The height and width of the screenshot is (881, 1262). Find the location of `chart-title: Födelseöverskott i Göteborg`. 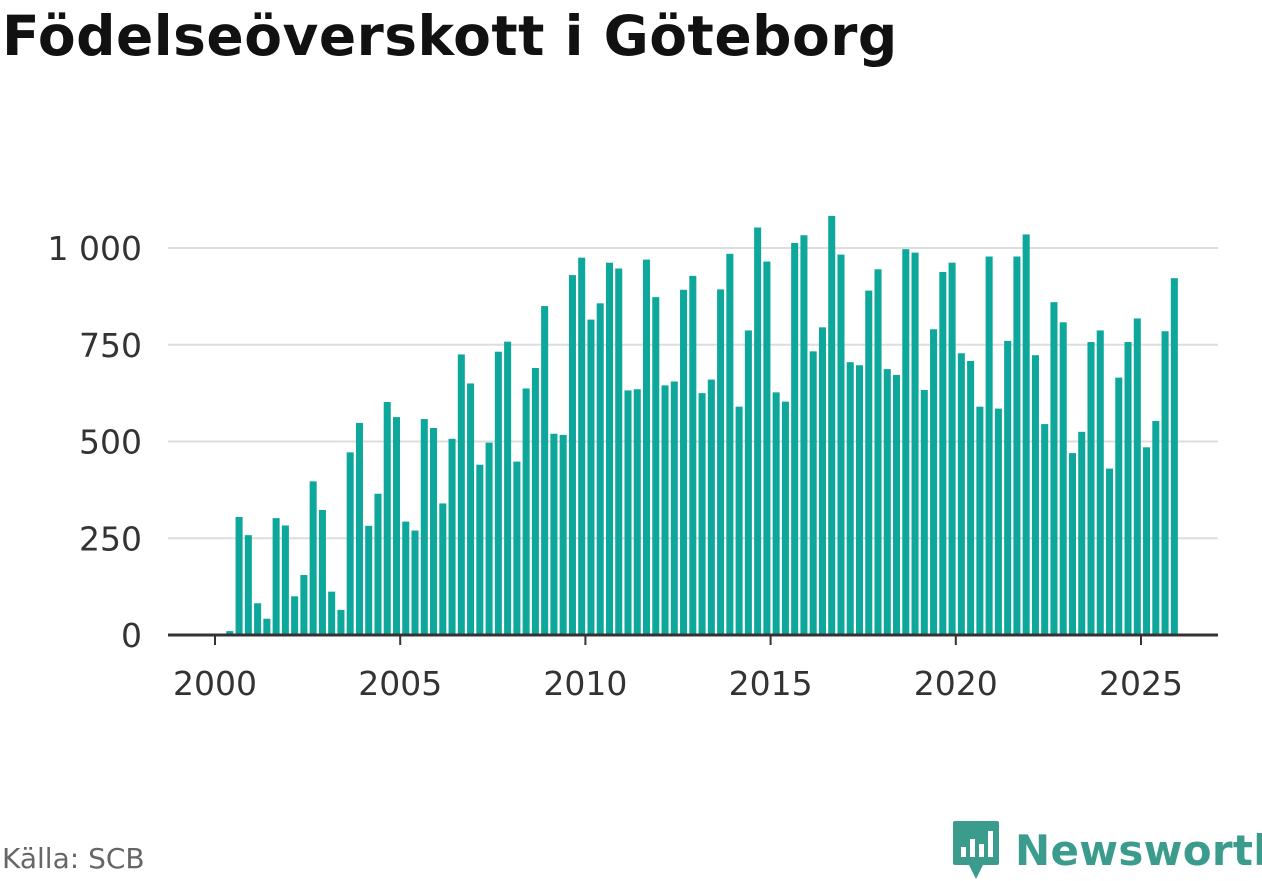

chart-title: Födelseöverskott i Göteborg is located at coordinates (450, 36).